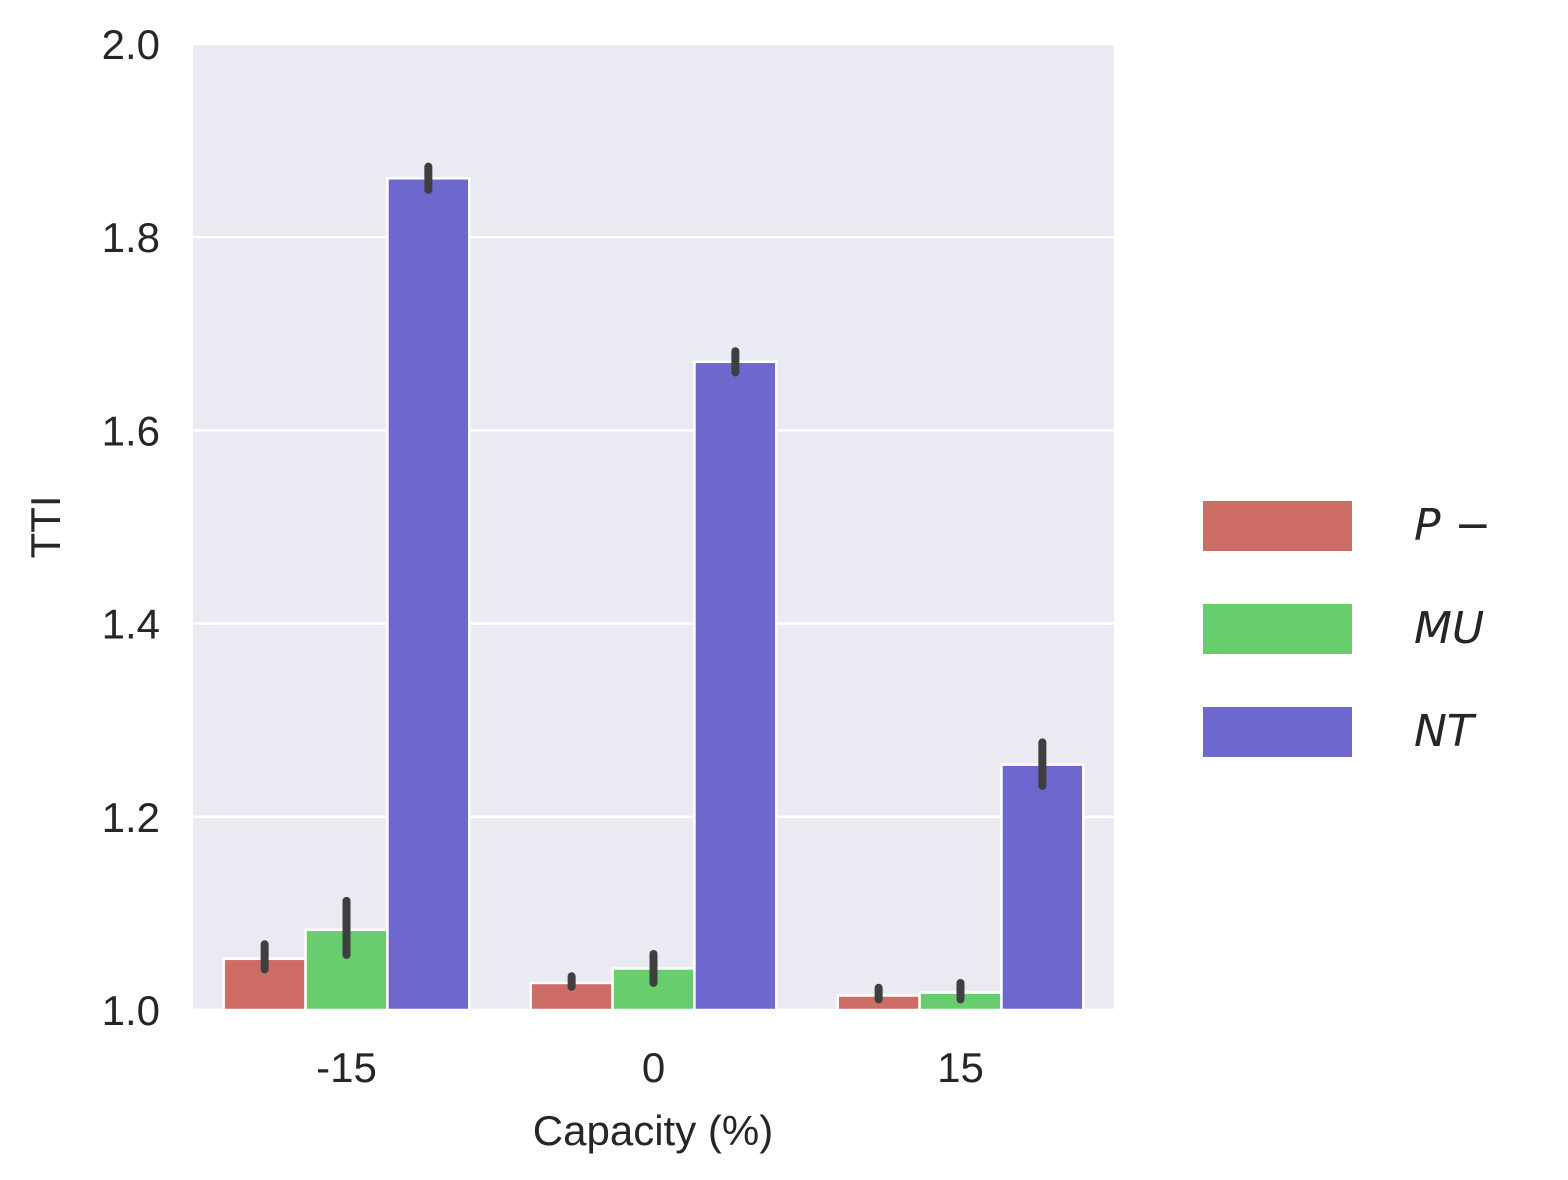 This screenshot has width=1568, height=1180. I want to click on y-axis-label: TTI, so click(45, 527).